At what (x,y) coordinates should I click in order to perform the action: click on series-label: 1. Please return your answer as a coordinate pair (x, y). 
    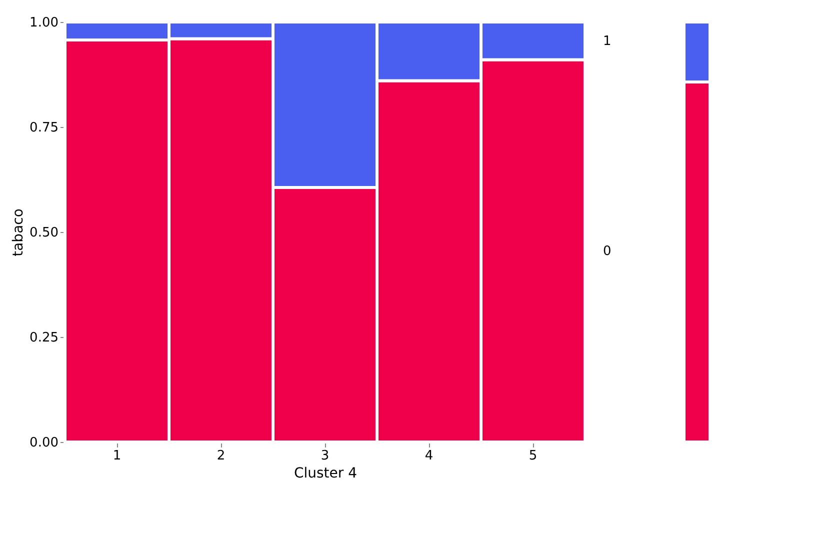
    Looking at the image, I should click on (607, 41).